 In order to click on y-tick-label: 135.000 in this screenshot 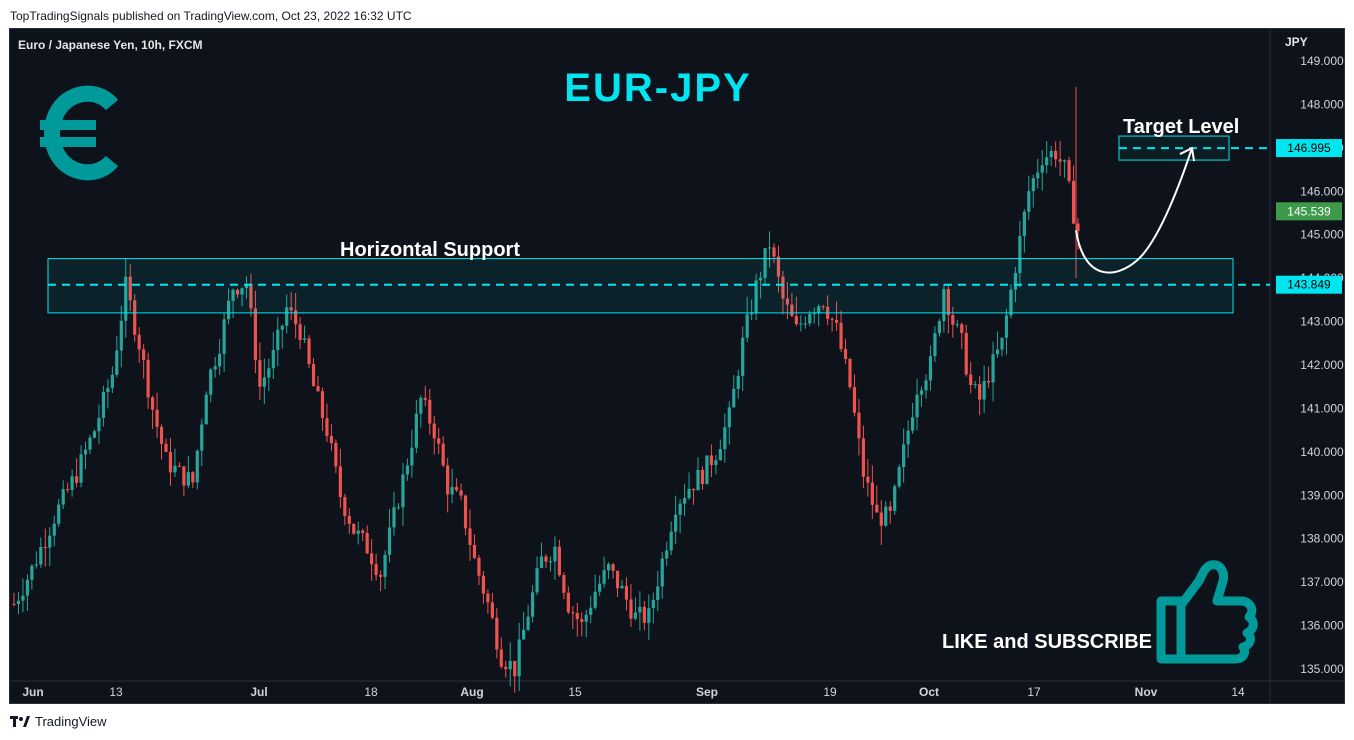, I will do `click(1322, 669)`.